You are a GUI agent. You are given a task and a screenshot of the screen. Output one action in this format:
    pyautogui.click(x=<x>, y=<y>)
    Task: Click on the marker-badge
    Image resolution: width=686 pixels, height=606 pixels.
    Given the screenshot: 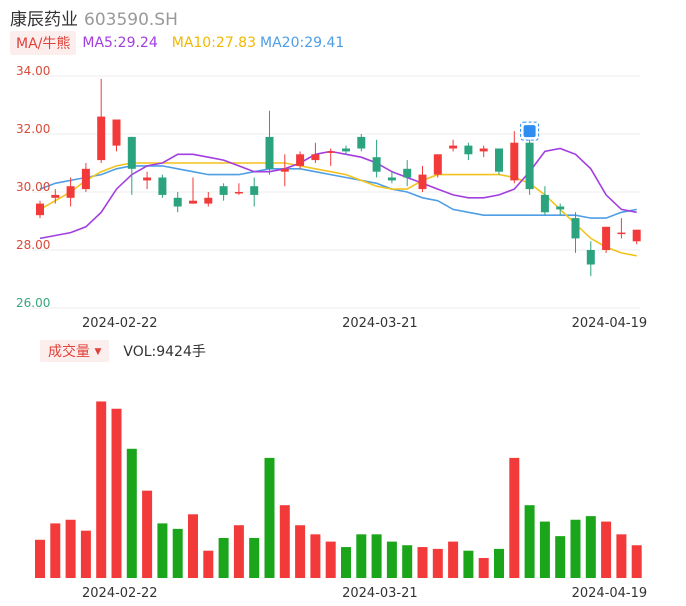 What is the action you would take?
    pyautogui.click(x=529, y=131)
    